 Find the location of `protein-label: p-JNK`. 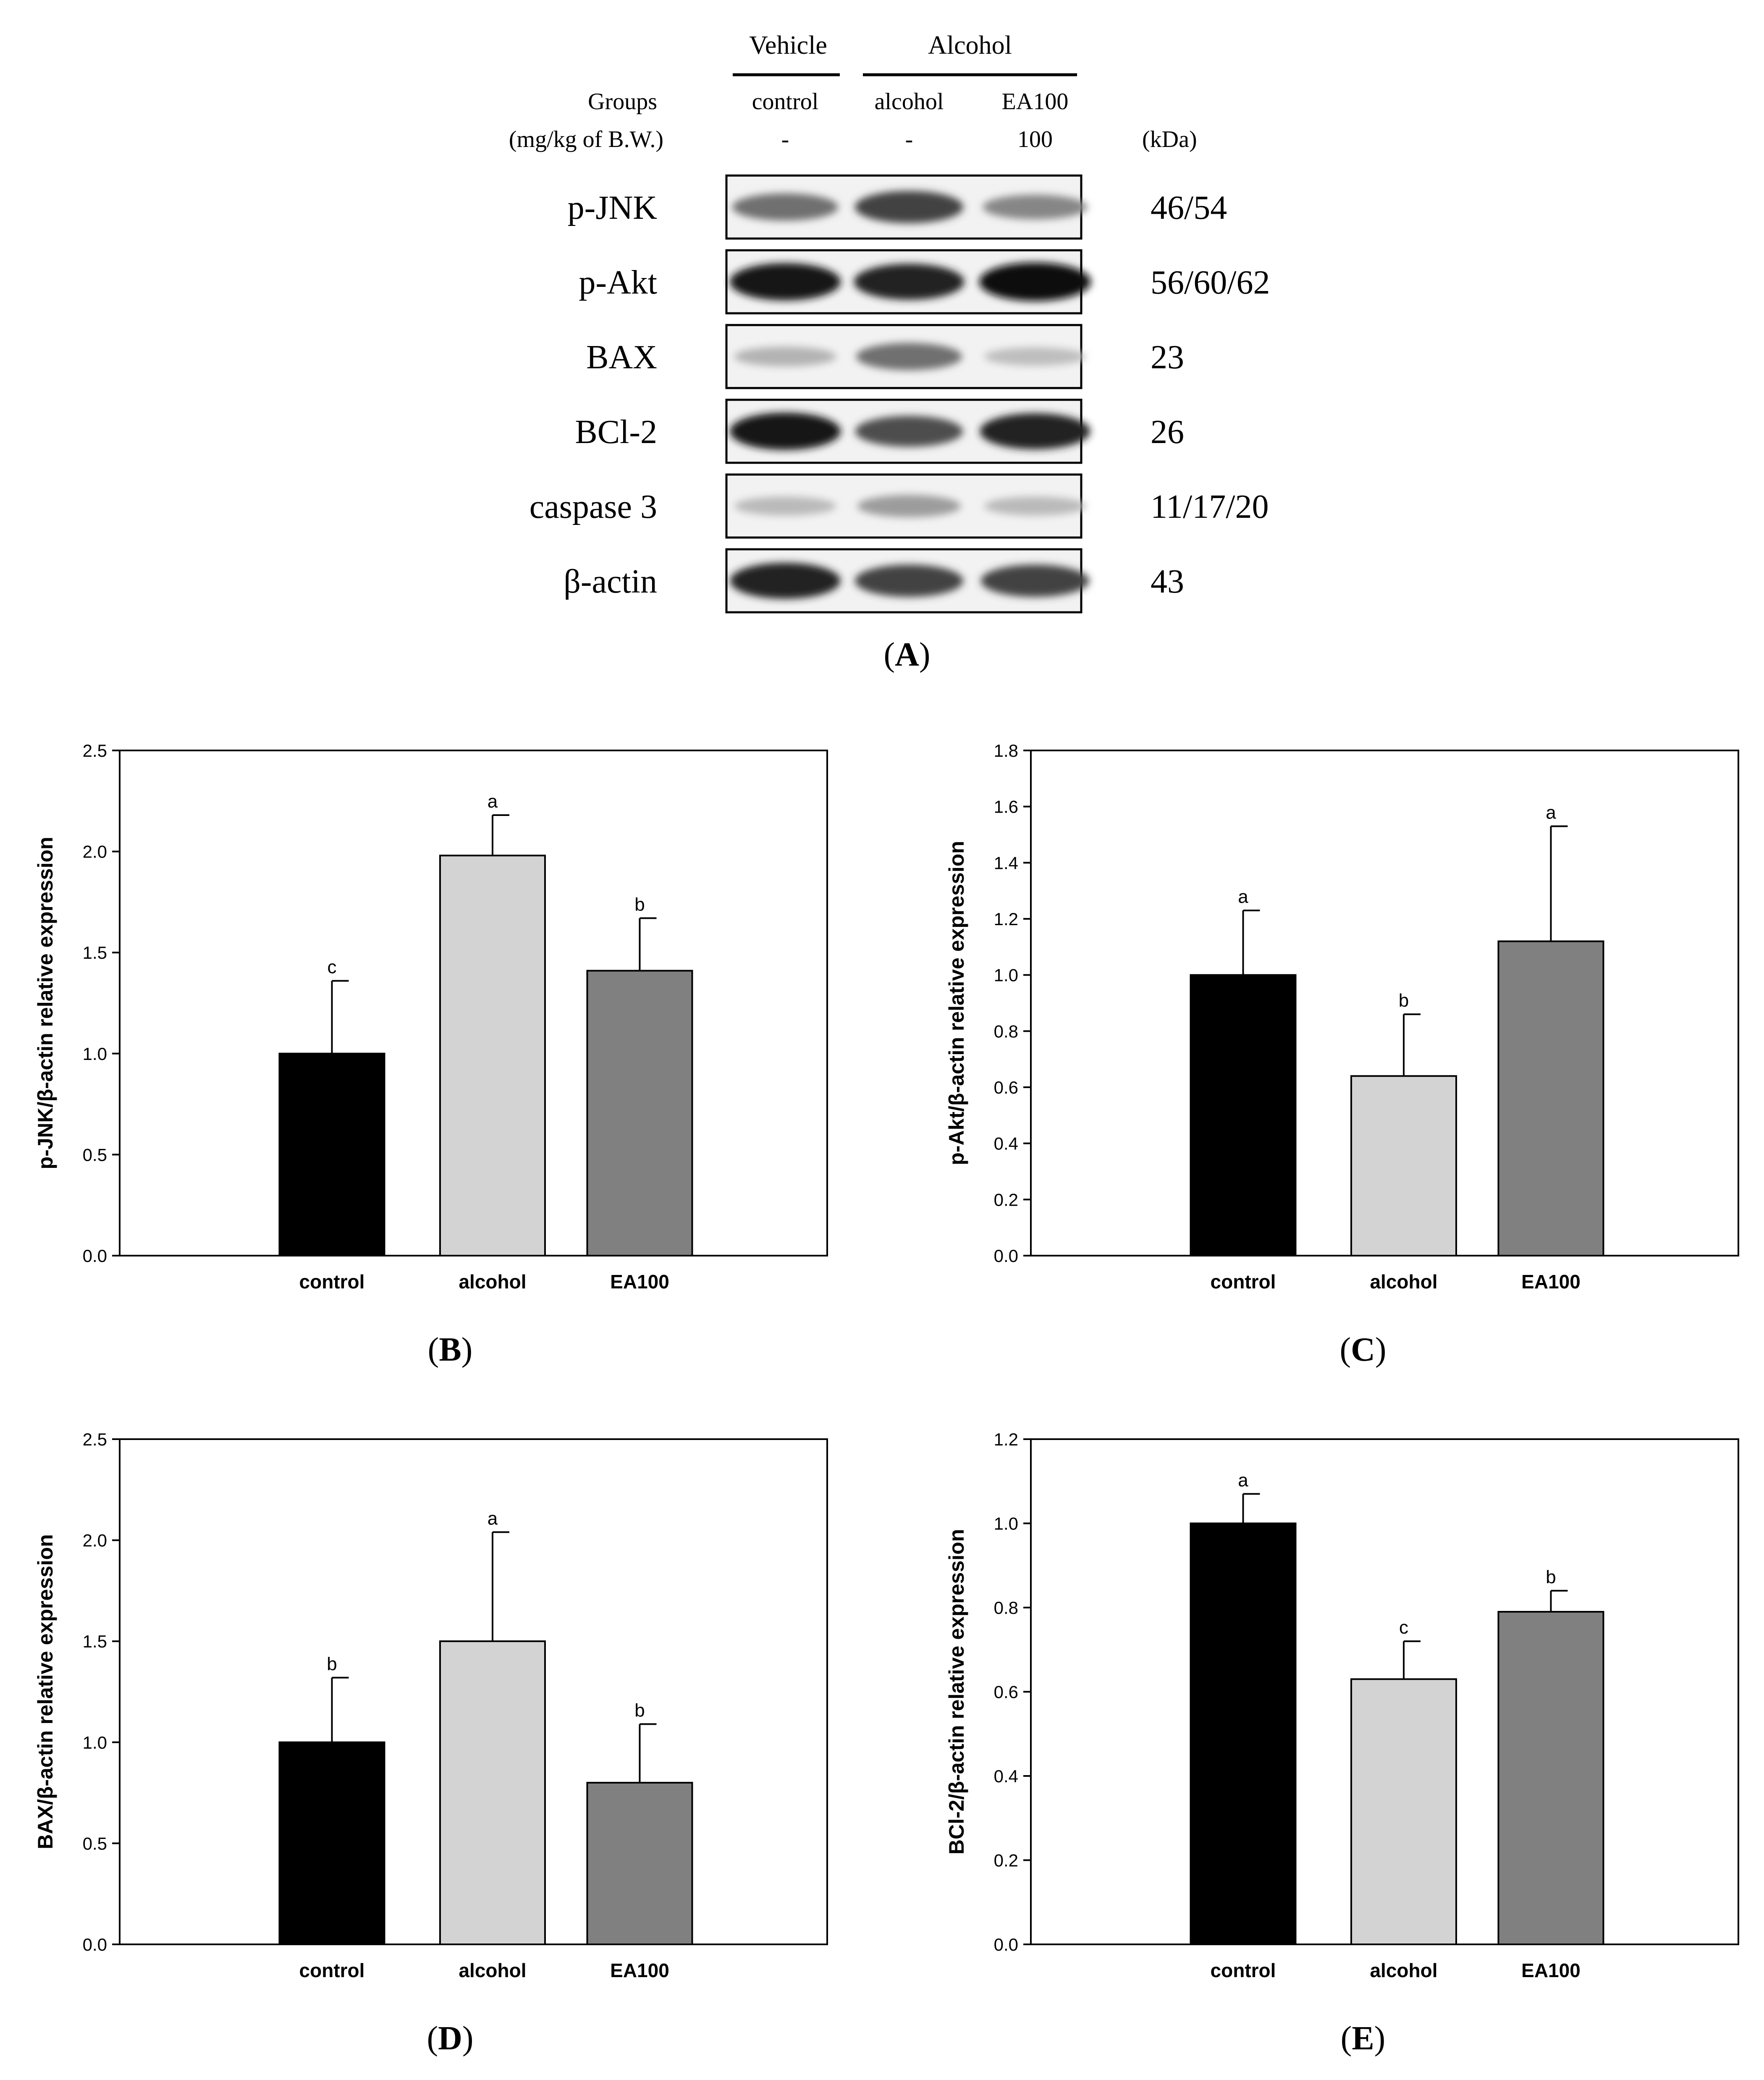

protein-label: p-JNK is located at coordinates (612, 207).